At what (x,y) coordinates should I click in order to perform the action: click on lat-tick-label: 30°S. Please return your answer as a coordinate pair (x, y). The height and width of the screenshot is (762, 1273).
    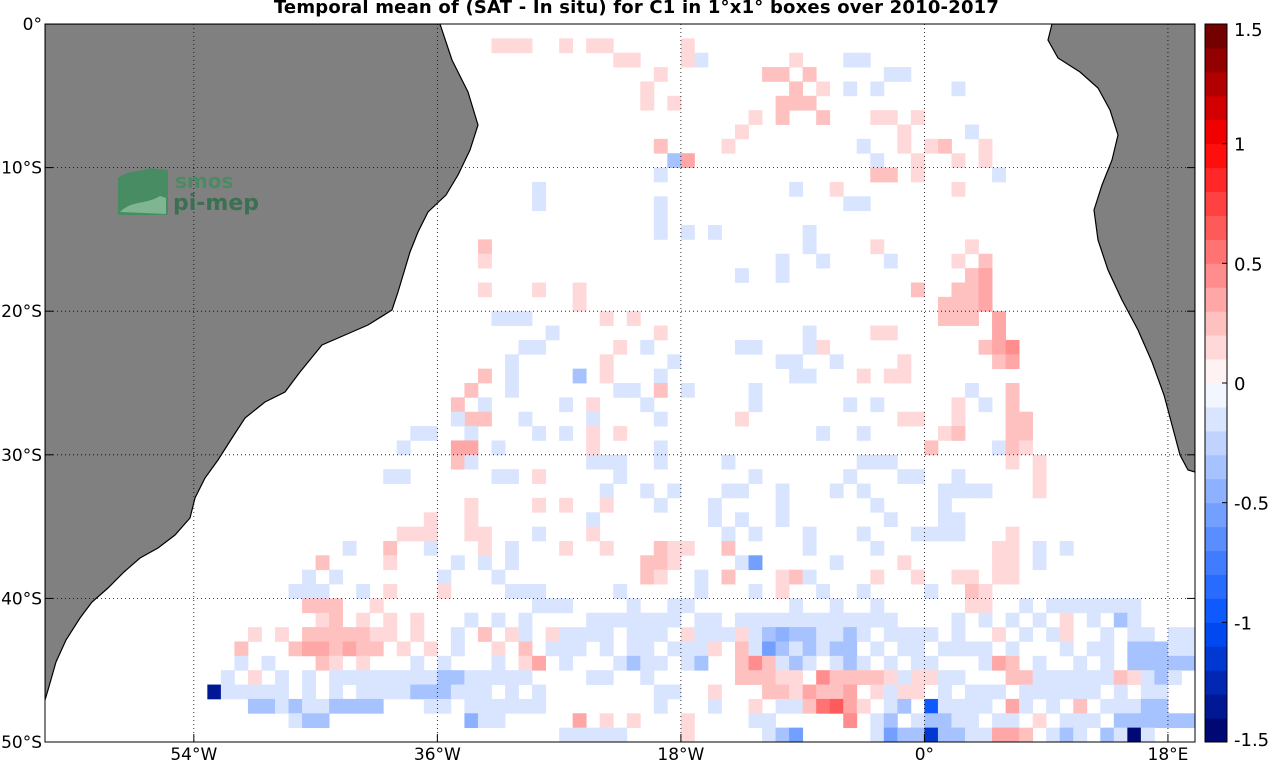
    Looking at the image, I should click on (21, 456).